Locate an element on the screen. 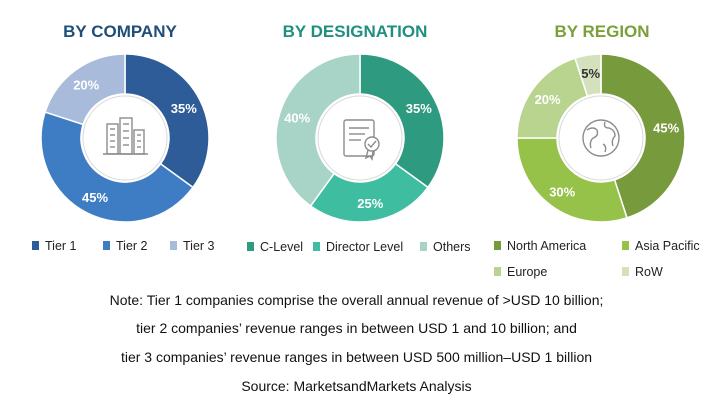 Image resolution: width=713 pixels, height=405 pixels. legend-label: Asia Pacific is located at coordinates (667, 246).